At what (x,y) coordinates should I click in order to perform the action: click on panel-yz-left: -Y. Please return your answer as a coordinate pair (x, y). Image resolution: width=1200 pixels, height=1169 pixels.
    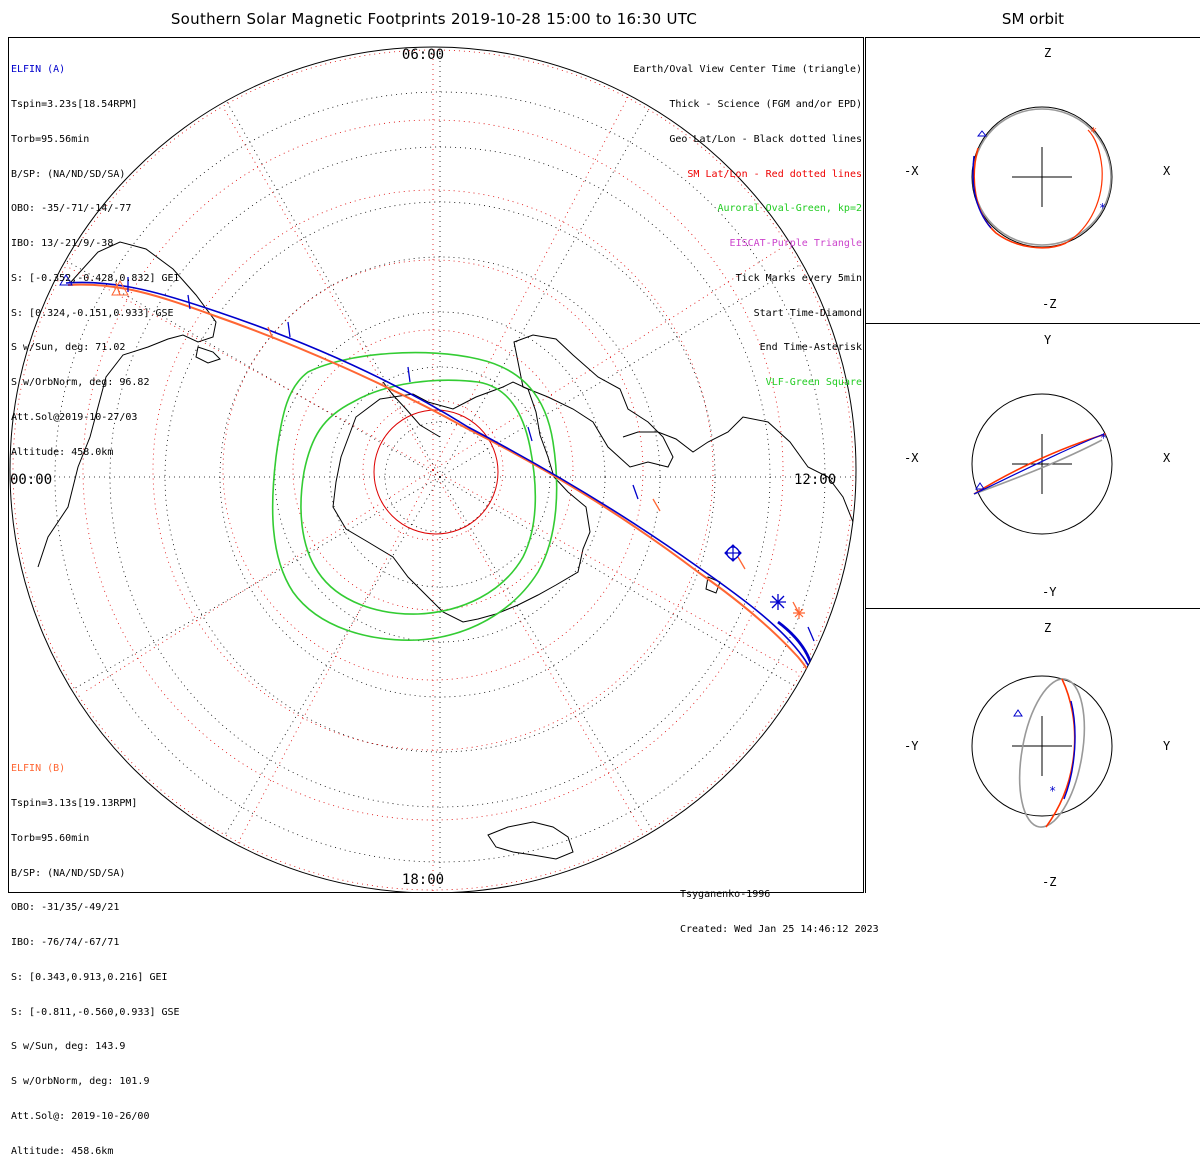
    Looking at the image, I should click on (911, 746).